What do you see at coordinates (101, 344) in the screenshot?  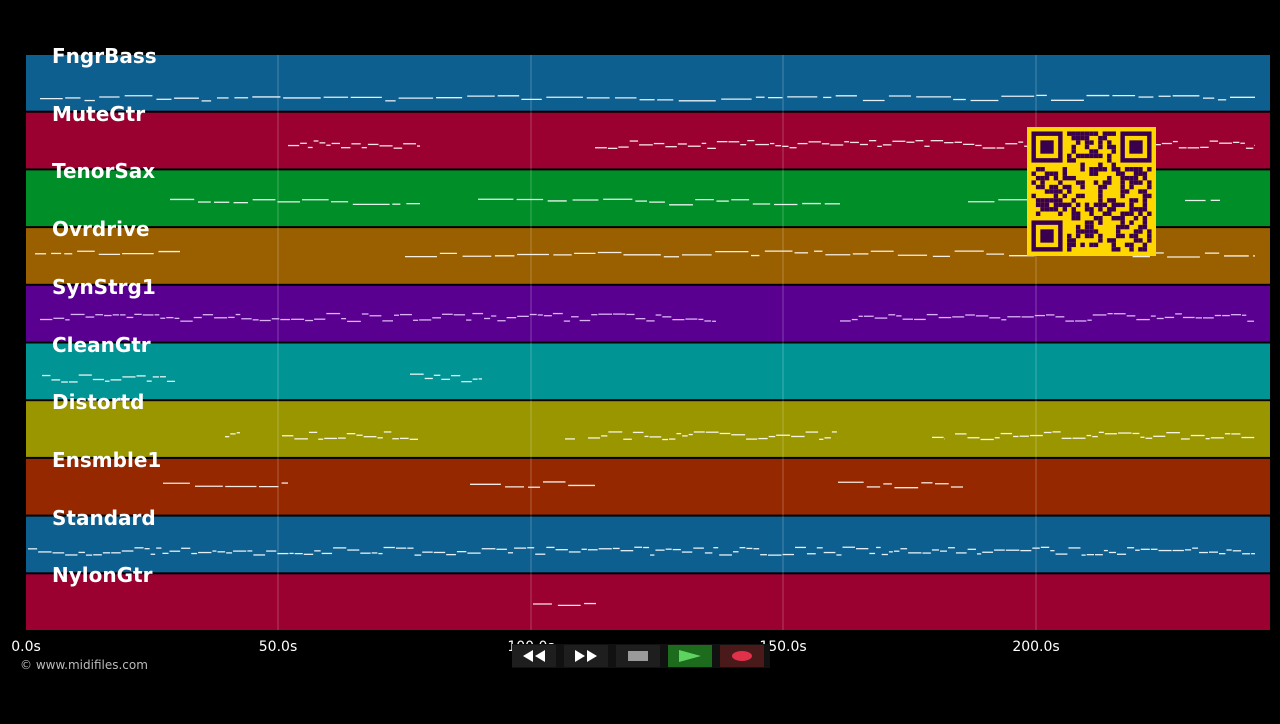 I see `track-label: CleanGtr` at bounding box center [101, 344].